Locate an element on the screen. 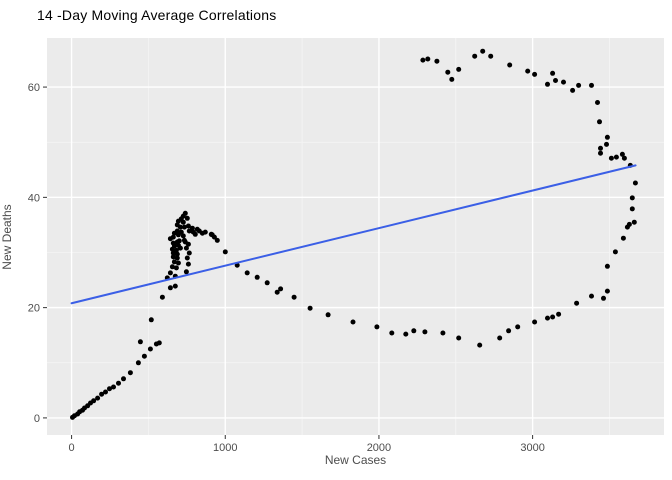 Image resolution: width=672 pixels, height=480 pixels. y-axis-title: New Deaths is located at coordinates (7, 237).